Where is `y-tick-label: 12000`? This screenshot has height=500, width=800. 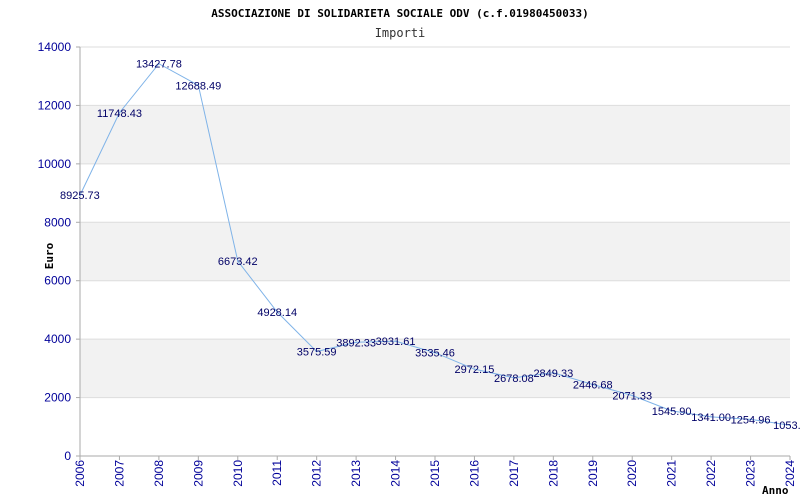
y-tick-label: 12000 is located at coordinates (55, 105).